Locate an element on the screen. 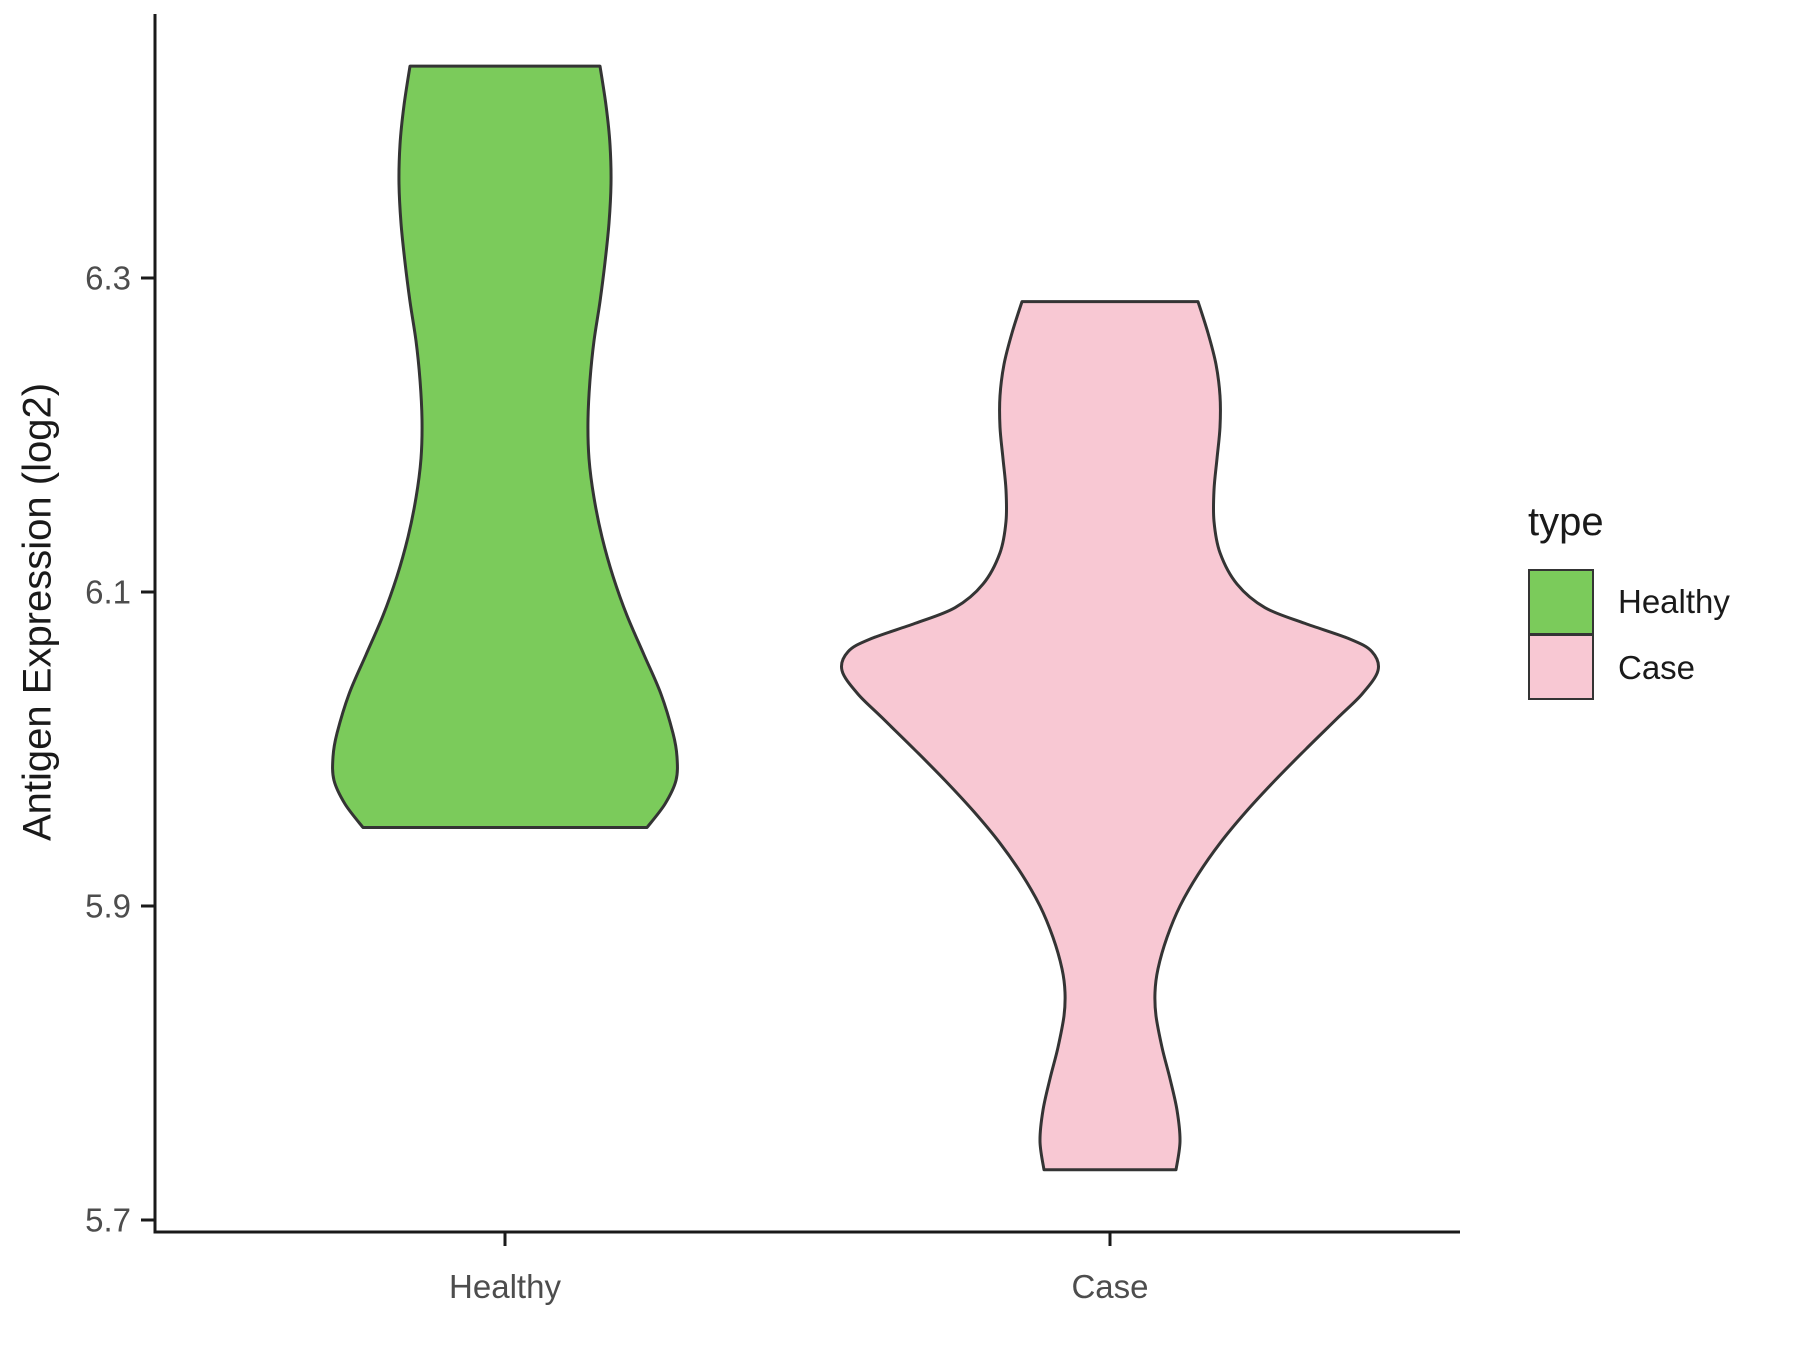 This screenshot has height=1350, width=1800. x-category-label: Case is located at coordinates (1109, 1286).